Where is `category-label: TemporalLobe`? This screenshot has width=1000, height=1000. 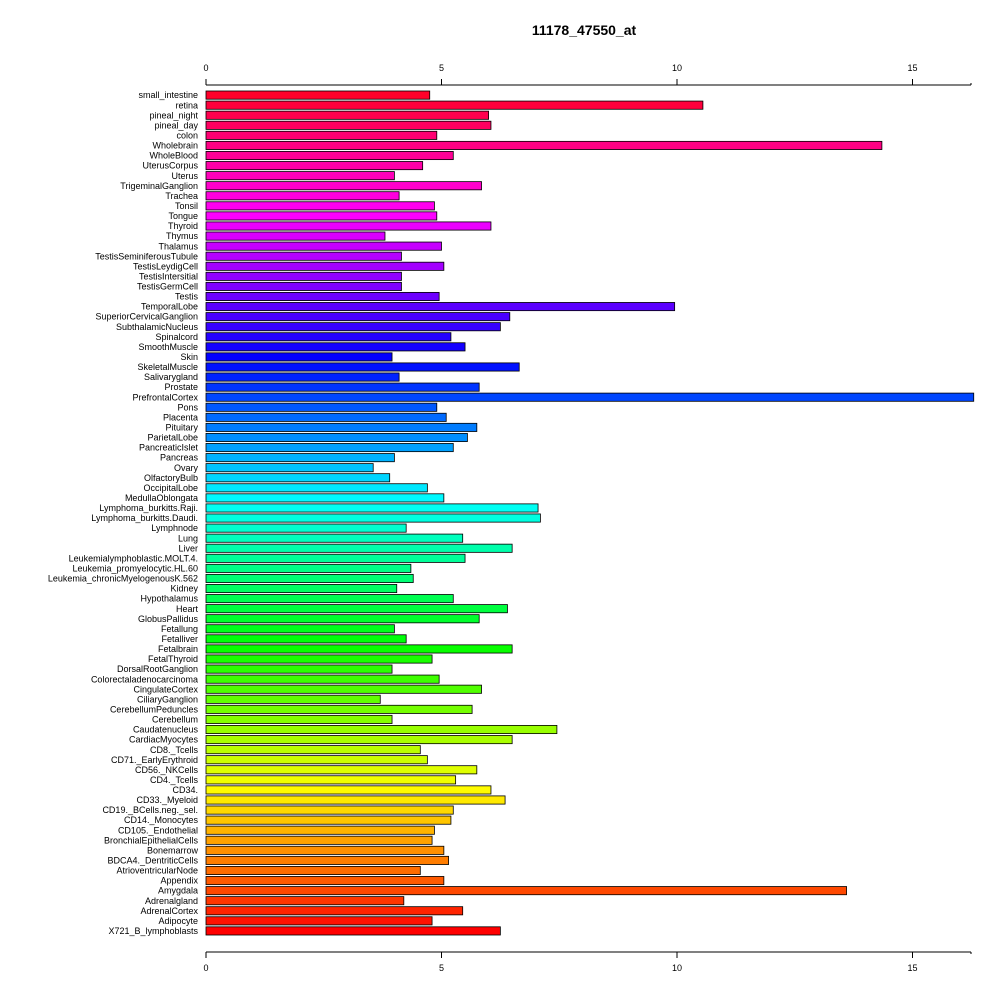 category-label: TemporalLobe is located at coordinates (169, 307).